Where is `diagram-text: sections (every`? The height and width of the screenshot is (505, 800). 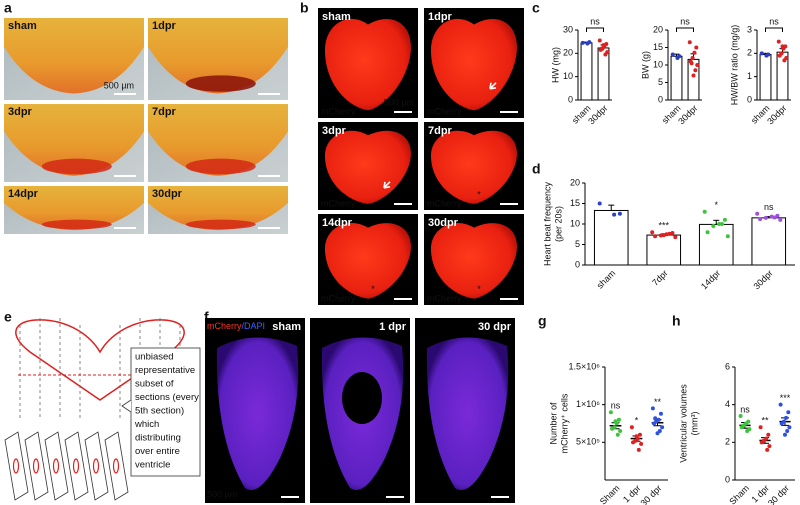 diagram-text: sections (every is located at coordinates (167, 397).